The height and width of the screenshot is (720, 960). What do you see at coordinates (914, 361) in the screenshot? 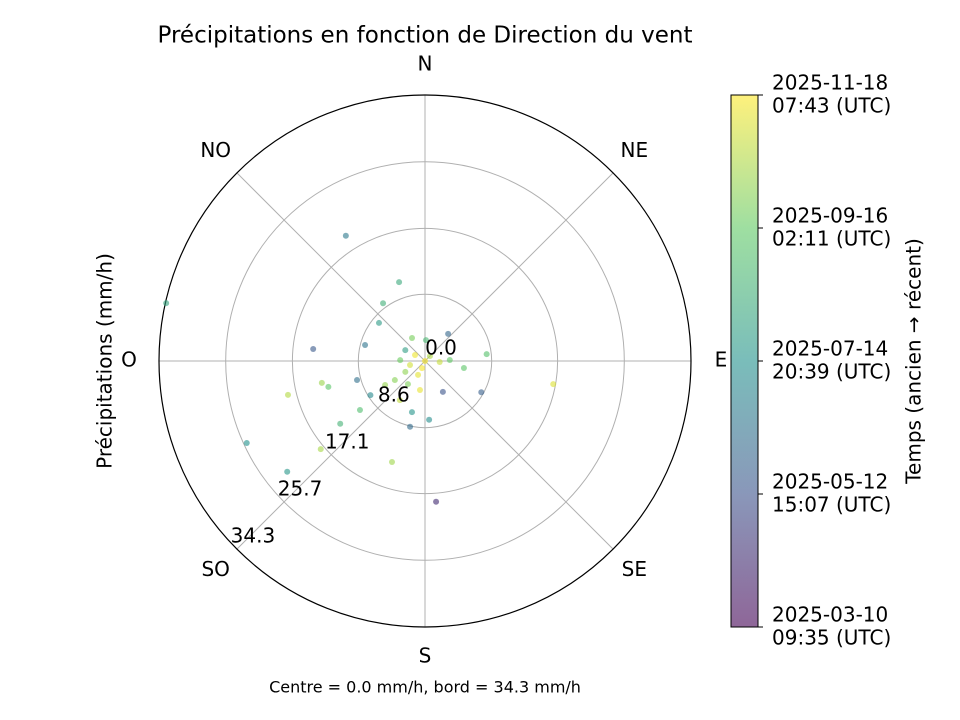
I see `colorbar-label: Temps (ancien → récent)` at bounding box center [914, 361].